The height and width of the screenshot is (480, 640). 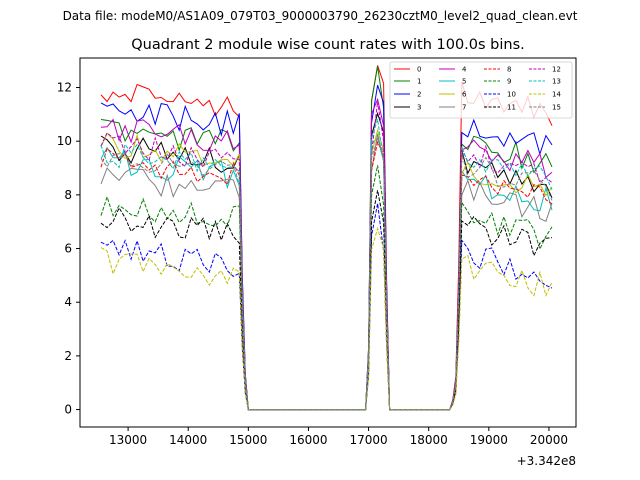 I want to click on legend-label-3: 3, so click(x=419, y=108).